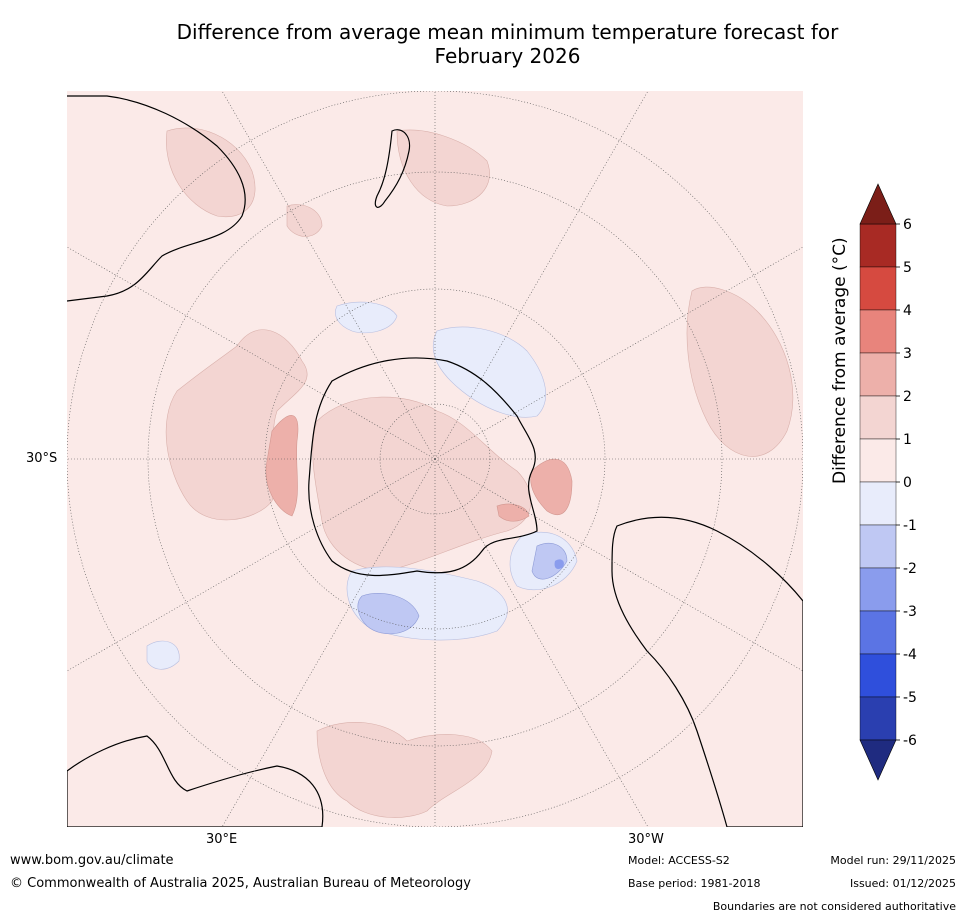 The image size is (965, 919). I want to click on australia-coastline, so click(156, 198).